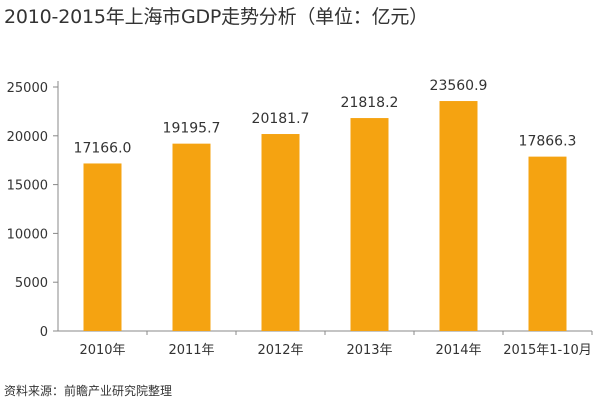 The width and height of the screenshot is (600, 403). I want to click on x-tick-label: 2010年, so click(102, 350).